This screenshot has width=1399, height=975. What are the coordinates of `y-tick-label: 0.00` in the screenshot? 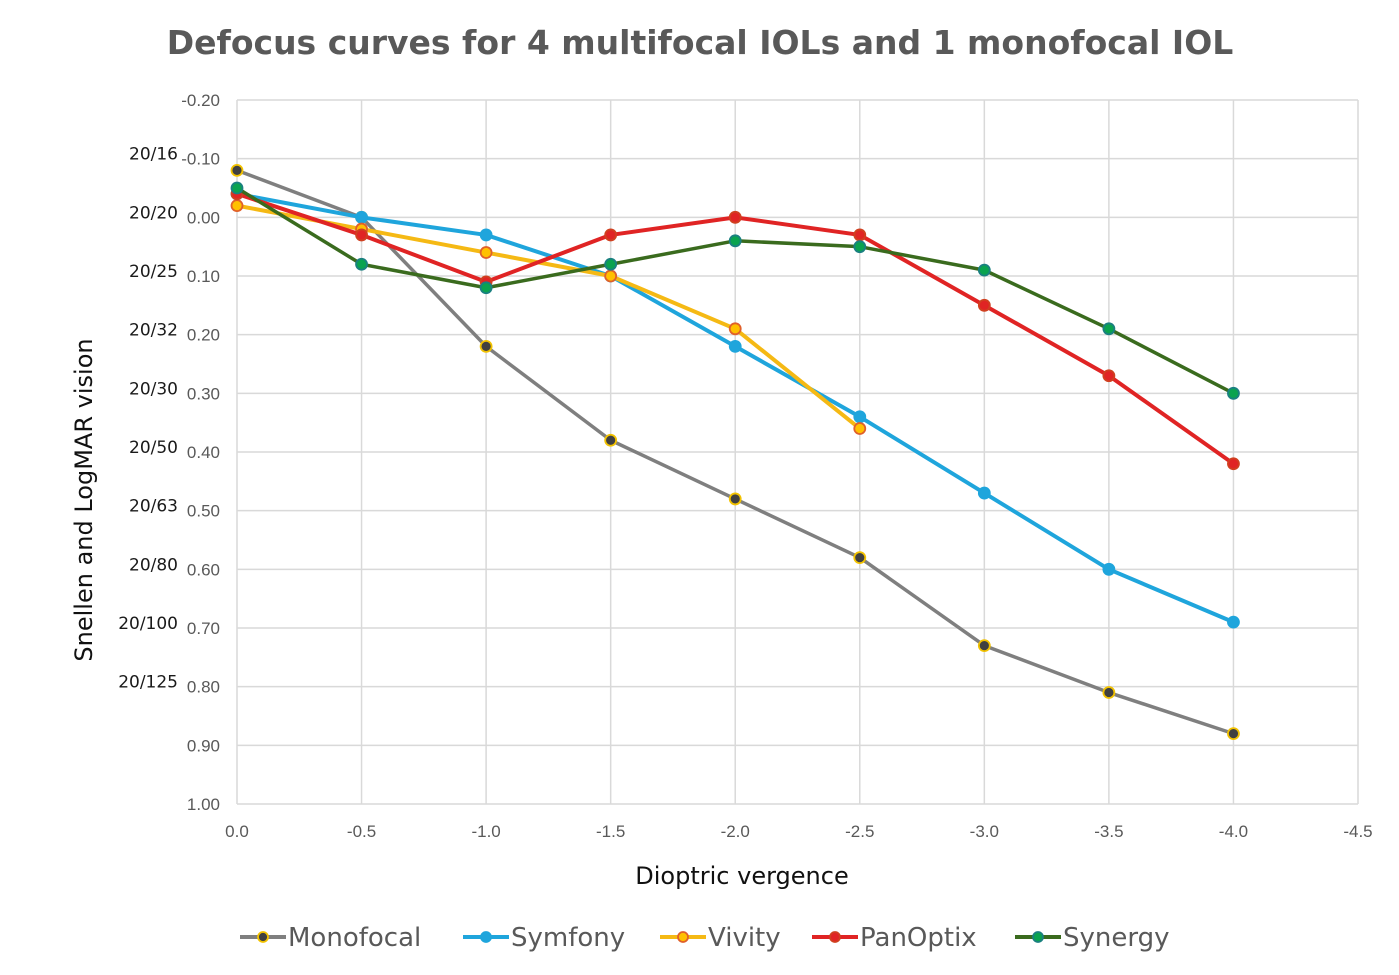 It's located at (203, 217).